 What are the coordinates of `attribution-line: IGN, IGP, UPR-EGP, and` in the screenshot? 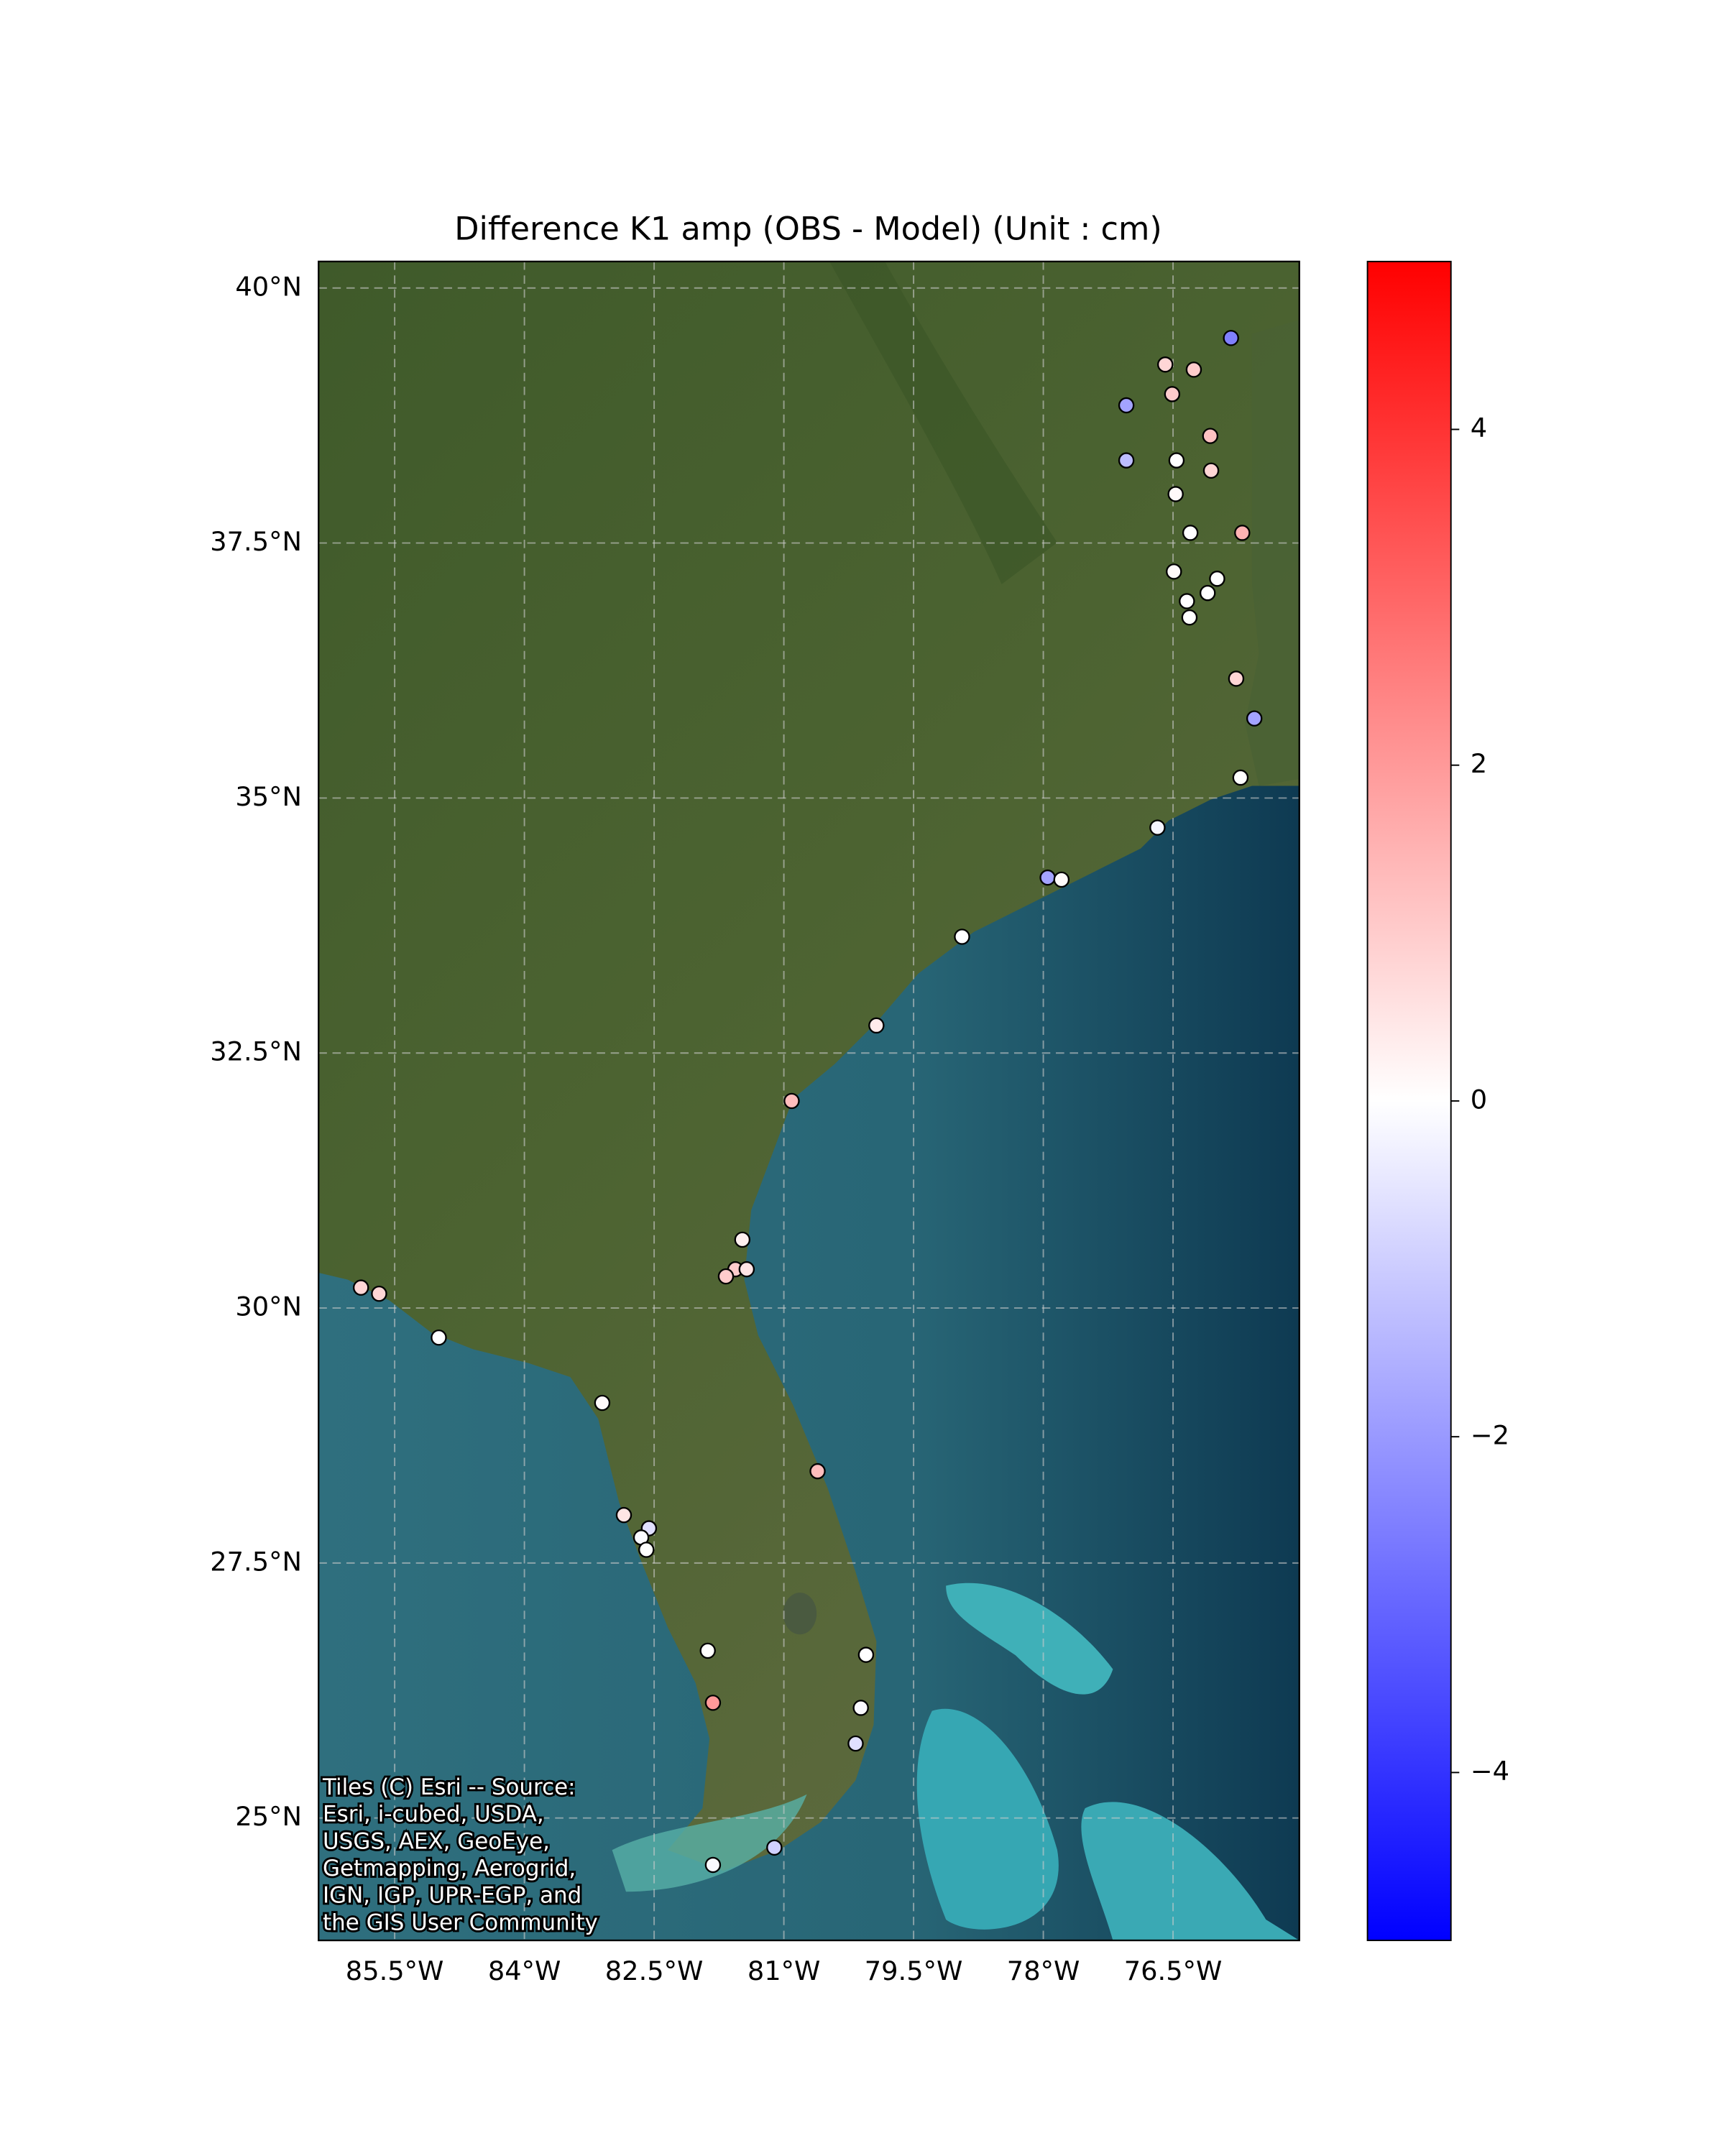 It's located at (452, 1896).